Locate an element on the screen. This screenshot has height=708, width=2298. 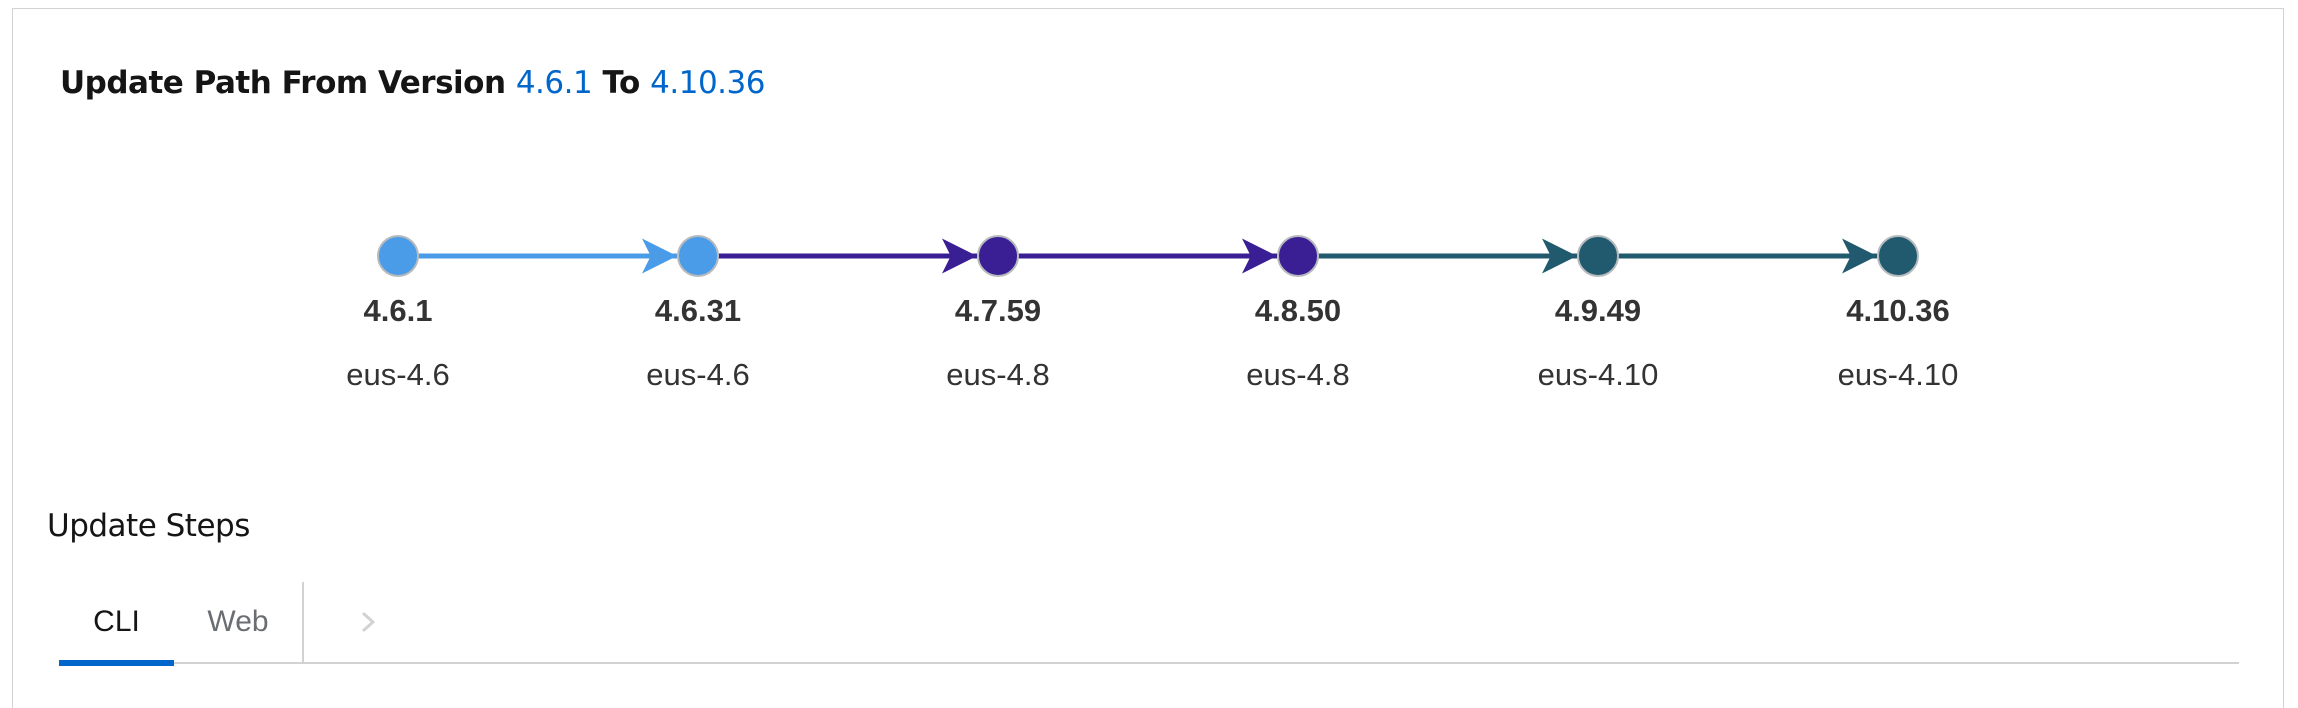
update-steps-title: Update Steps is located at coordinates (148, 526).